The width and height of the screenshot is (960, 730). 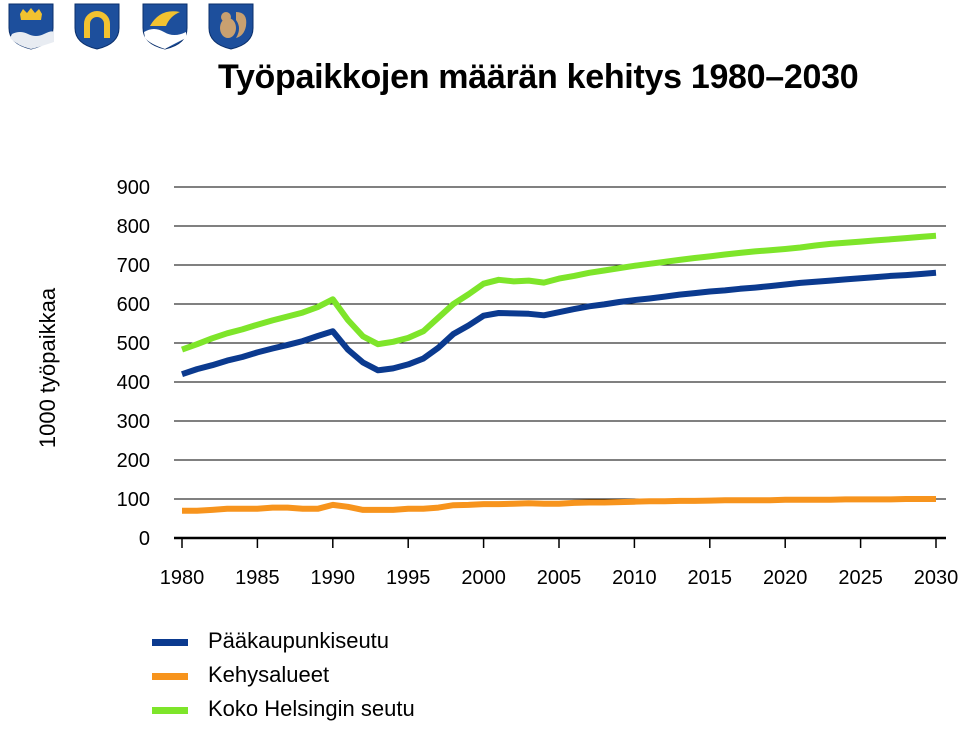 I want to click on crest-wave-icon, so click(x=165, y=26).